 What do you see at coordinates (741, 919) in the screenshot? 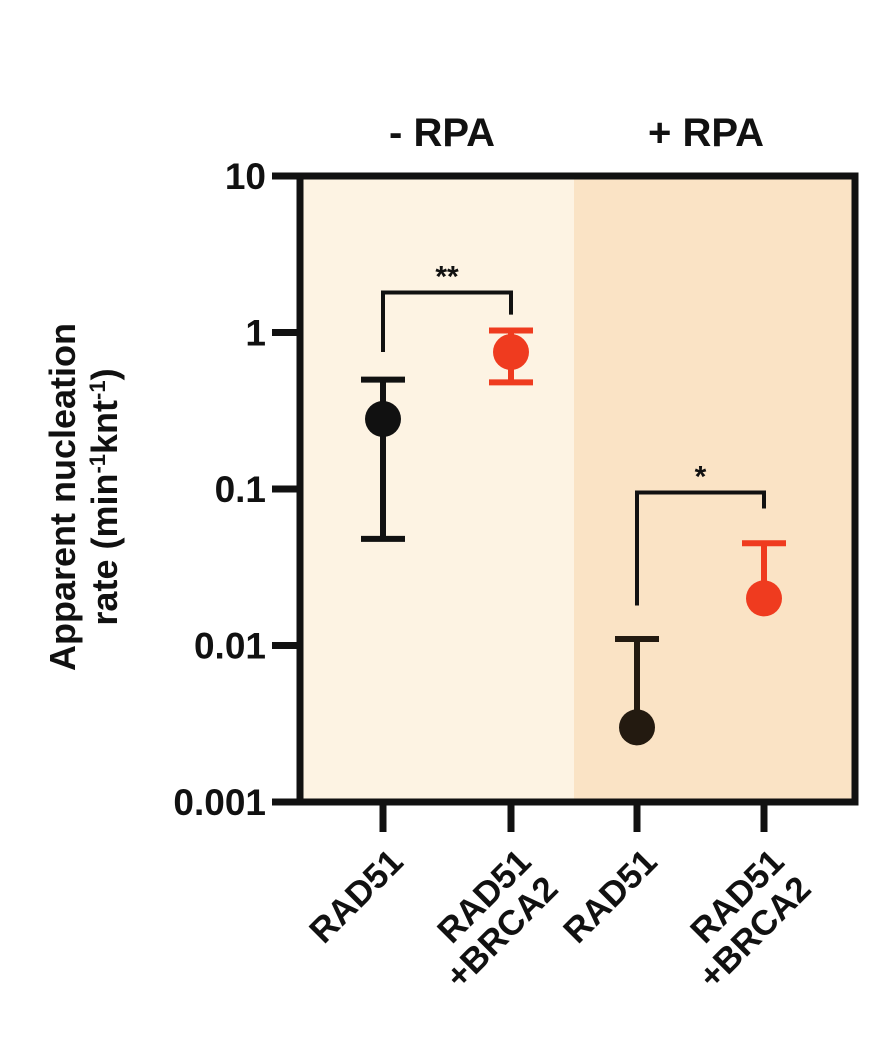
I see `x-tick-label-3: RAD51+BRCA2` at bounding box center [741, 919].